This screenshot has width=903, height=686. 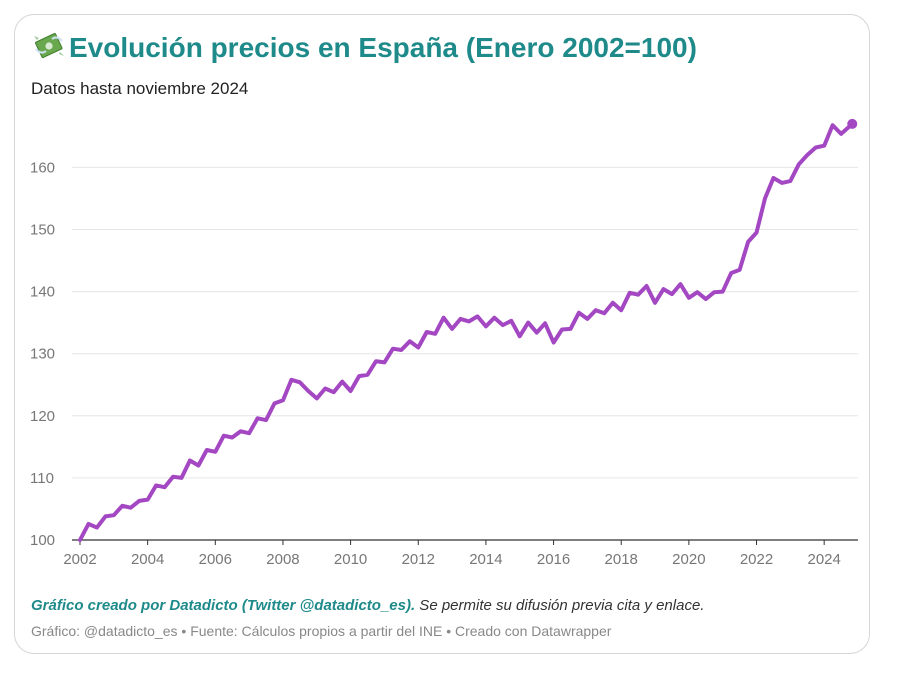 What do you see at coordinates (42, 540) in the screenshot?
I see `y-tick-label: 100` at bounding box center [42, 540].